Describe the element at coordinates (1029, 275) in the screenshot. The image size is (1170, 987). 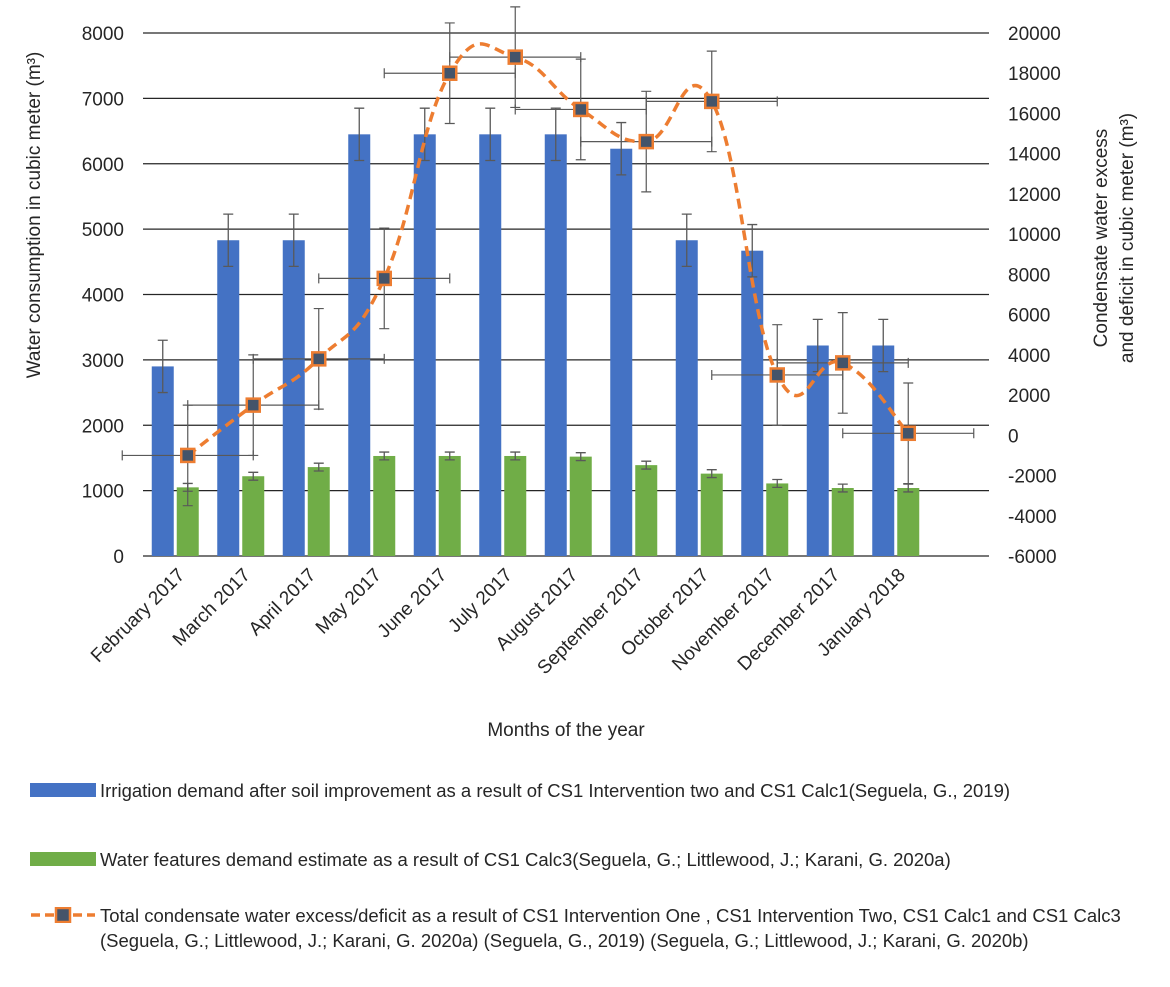
I see `y-tick-right: 8000` at that location.